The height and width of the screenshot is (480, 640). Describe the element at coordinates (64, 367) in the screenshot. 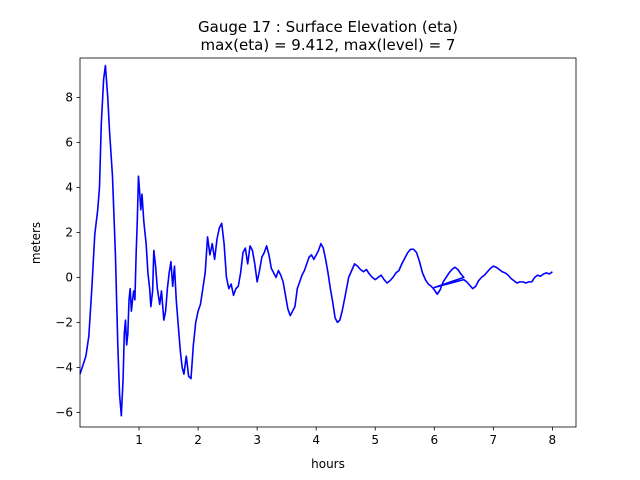

I see `y-tick-label: −4` at that location.